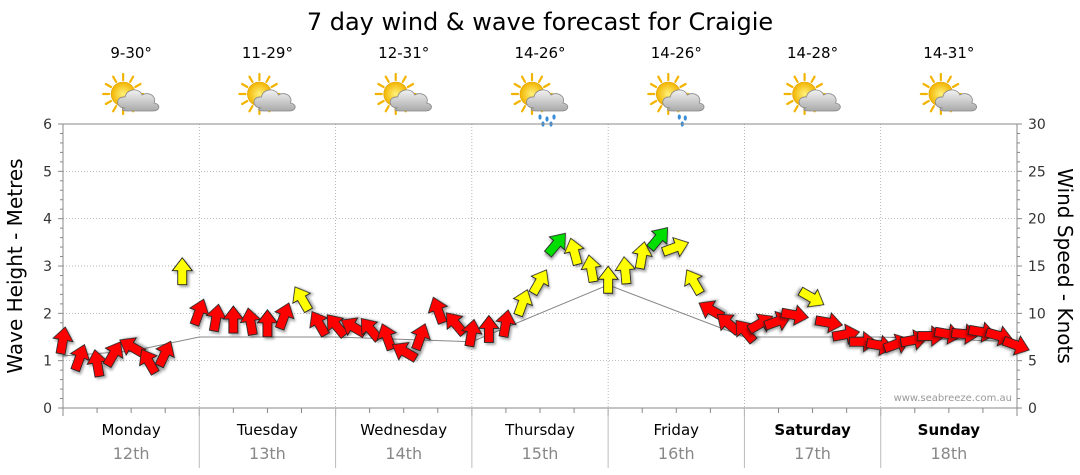  What do you see at coordinates (677, 430) in the screenshot?
I see `day-name-label: Friday` at bounding box center [677, 430].